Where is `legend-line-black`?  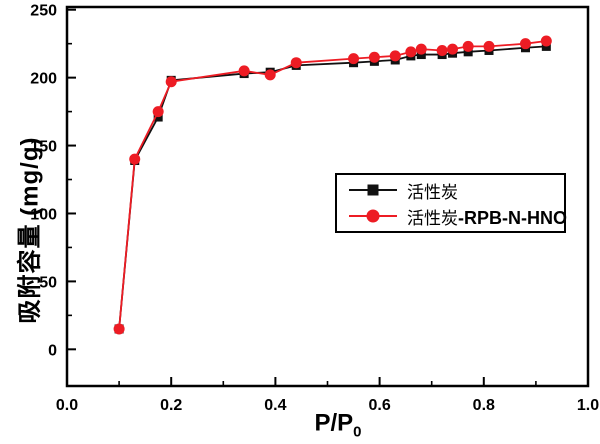 legend-line-black is located at coordinates (373, 190).